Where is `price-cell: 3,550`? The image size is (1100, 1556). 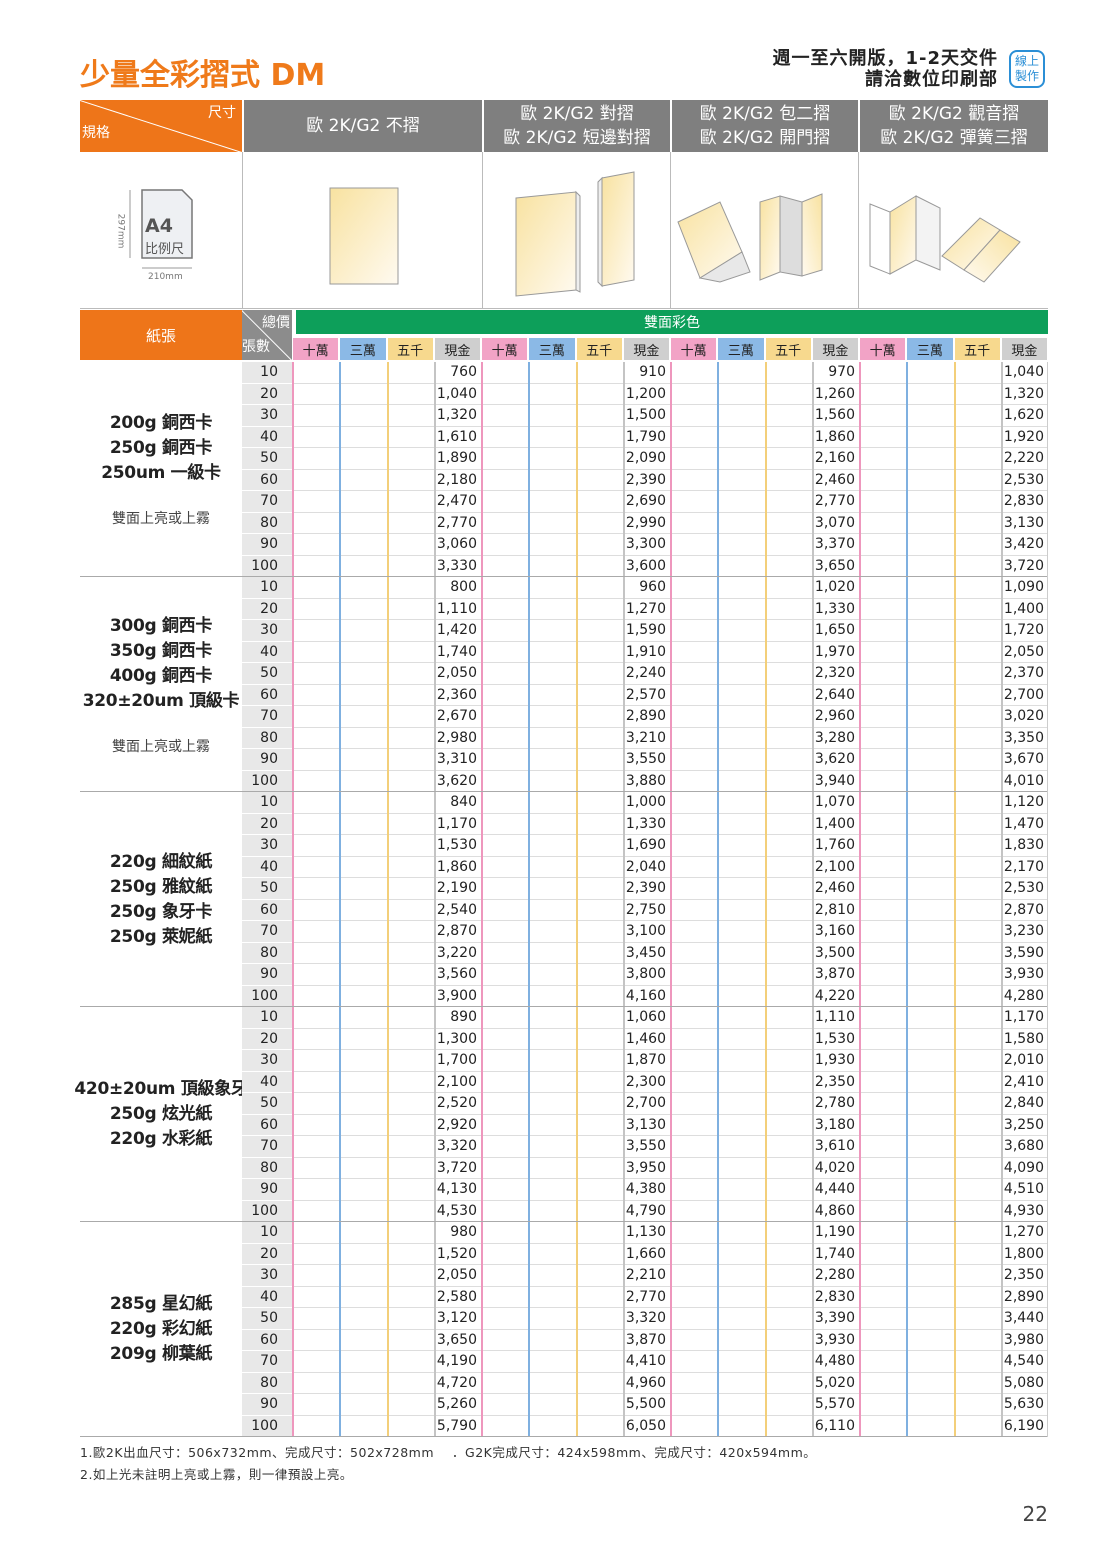
price-cell: 3,550 is located at coordinates (645, 759).